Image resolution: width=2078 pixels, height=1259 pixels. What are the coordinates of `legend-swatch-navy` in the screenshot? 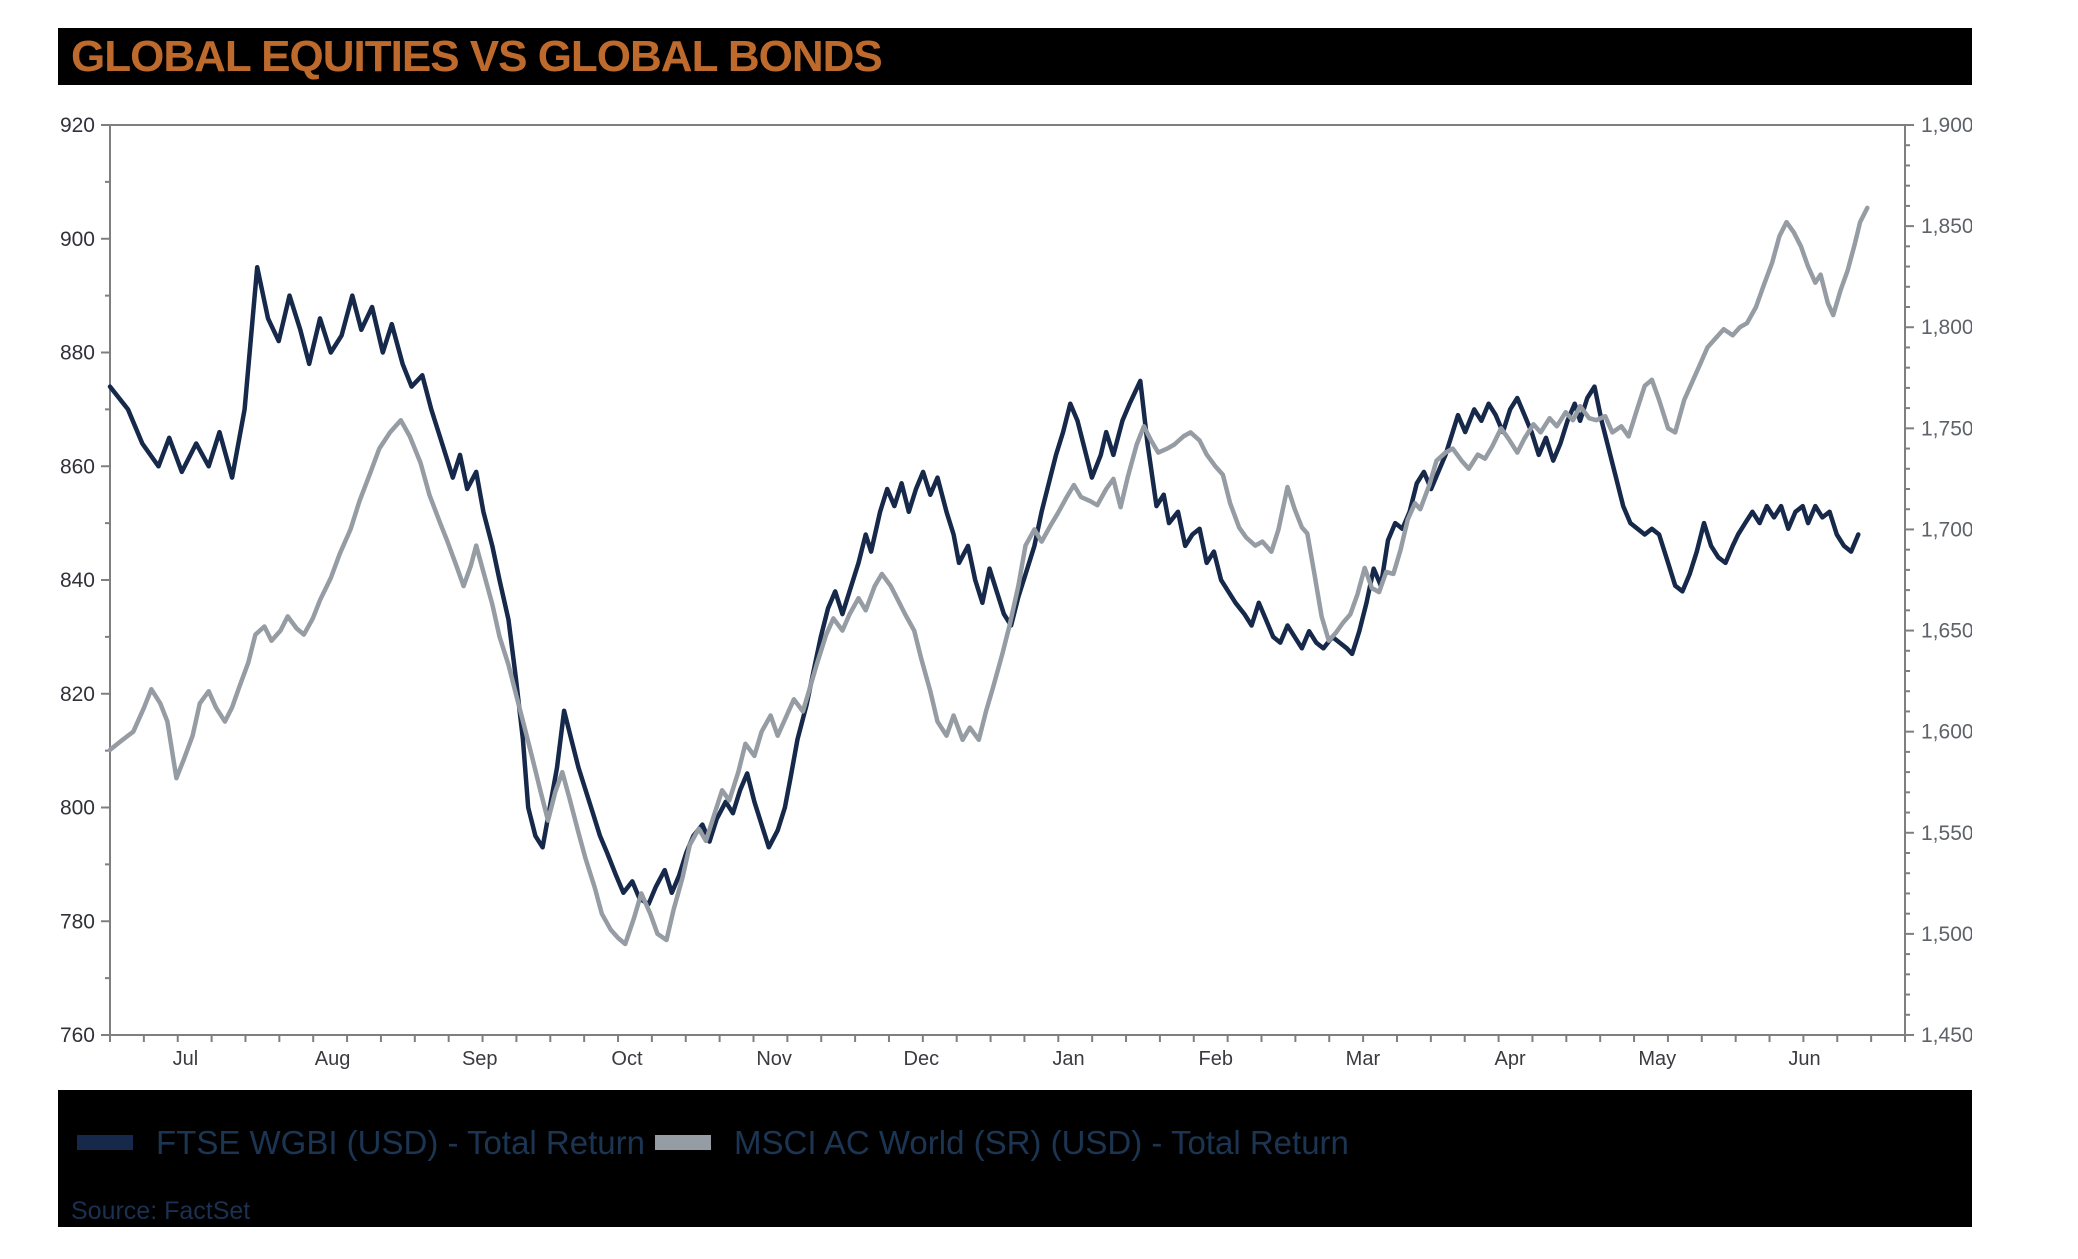 It's located at (105, 1142).